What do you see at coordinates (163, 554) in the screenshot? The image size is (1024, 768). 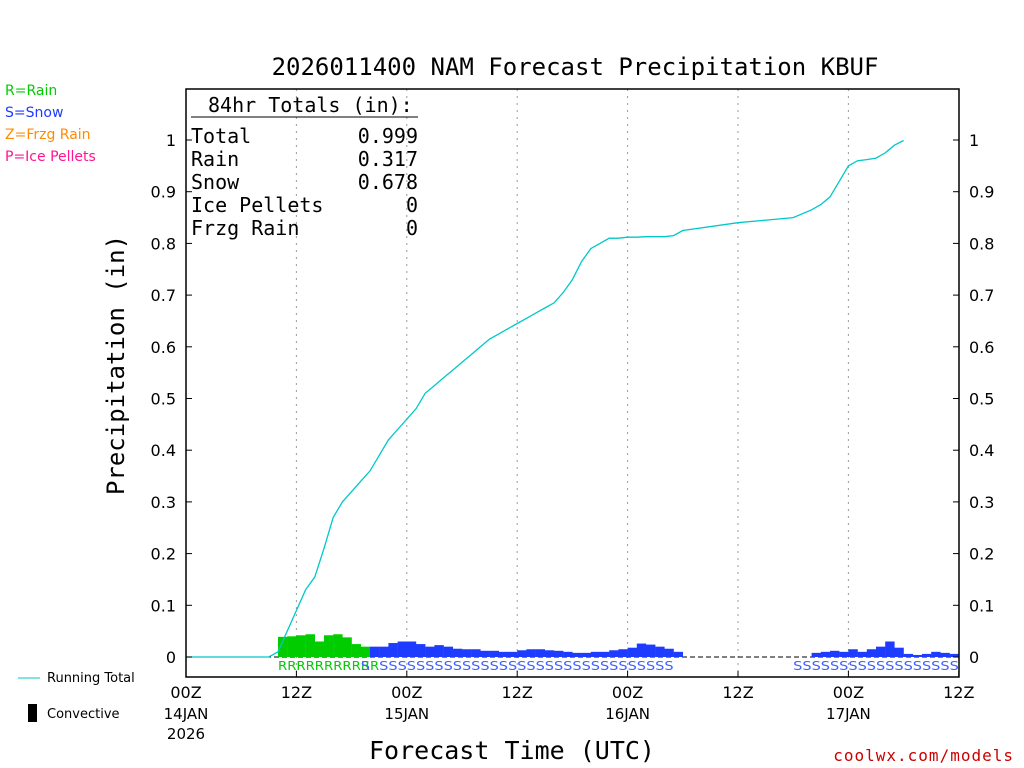 I see `y-tick-label-left: 0.2` at bounding box center [163, 554].